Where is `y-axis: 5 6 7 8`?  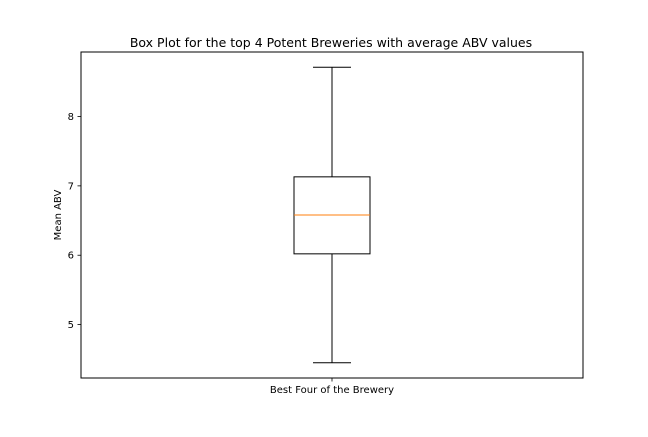 y-axis: 5 6 7 8 is located at coordinates (74, 221).